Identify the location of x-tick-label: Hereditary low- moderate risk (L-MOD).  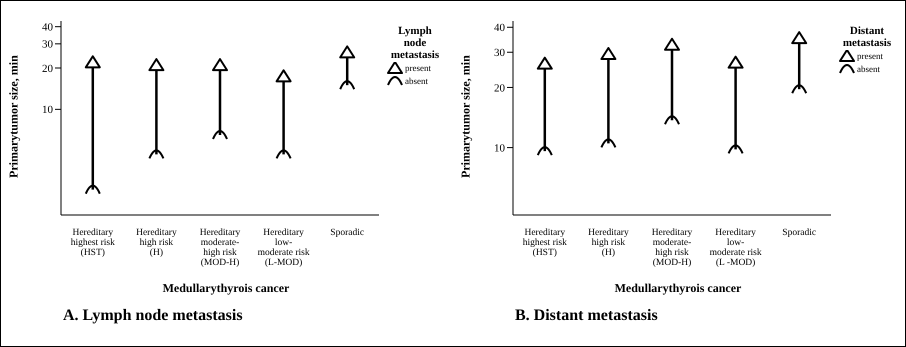
(284, 248).